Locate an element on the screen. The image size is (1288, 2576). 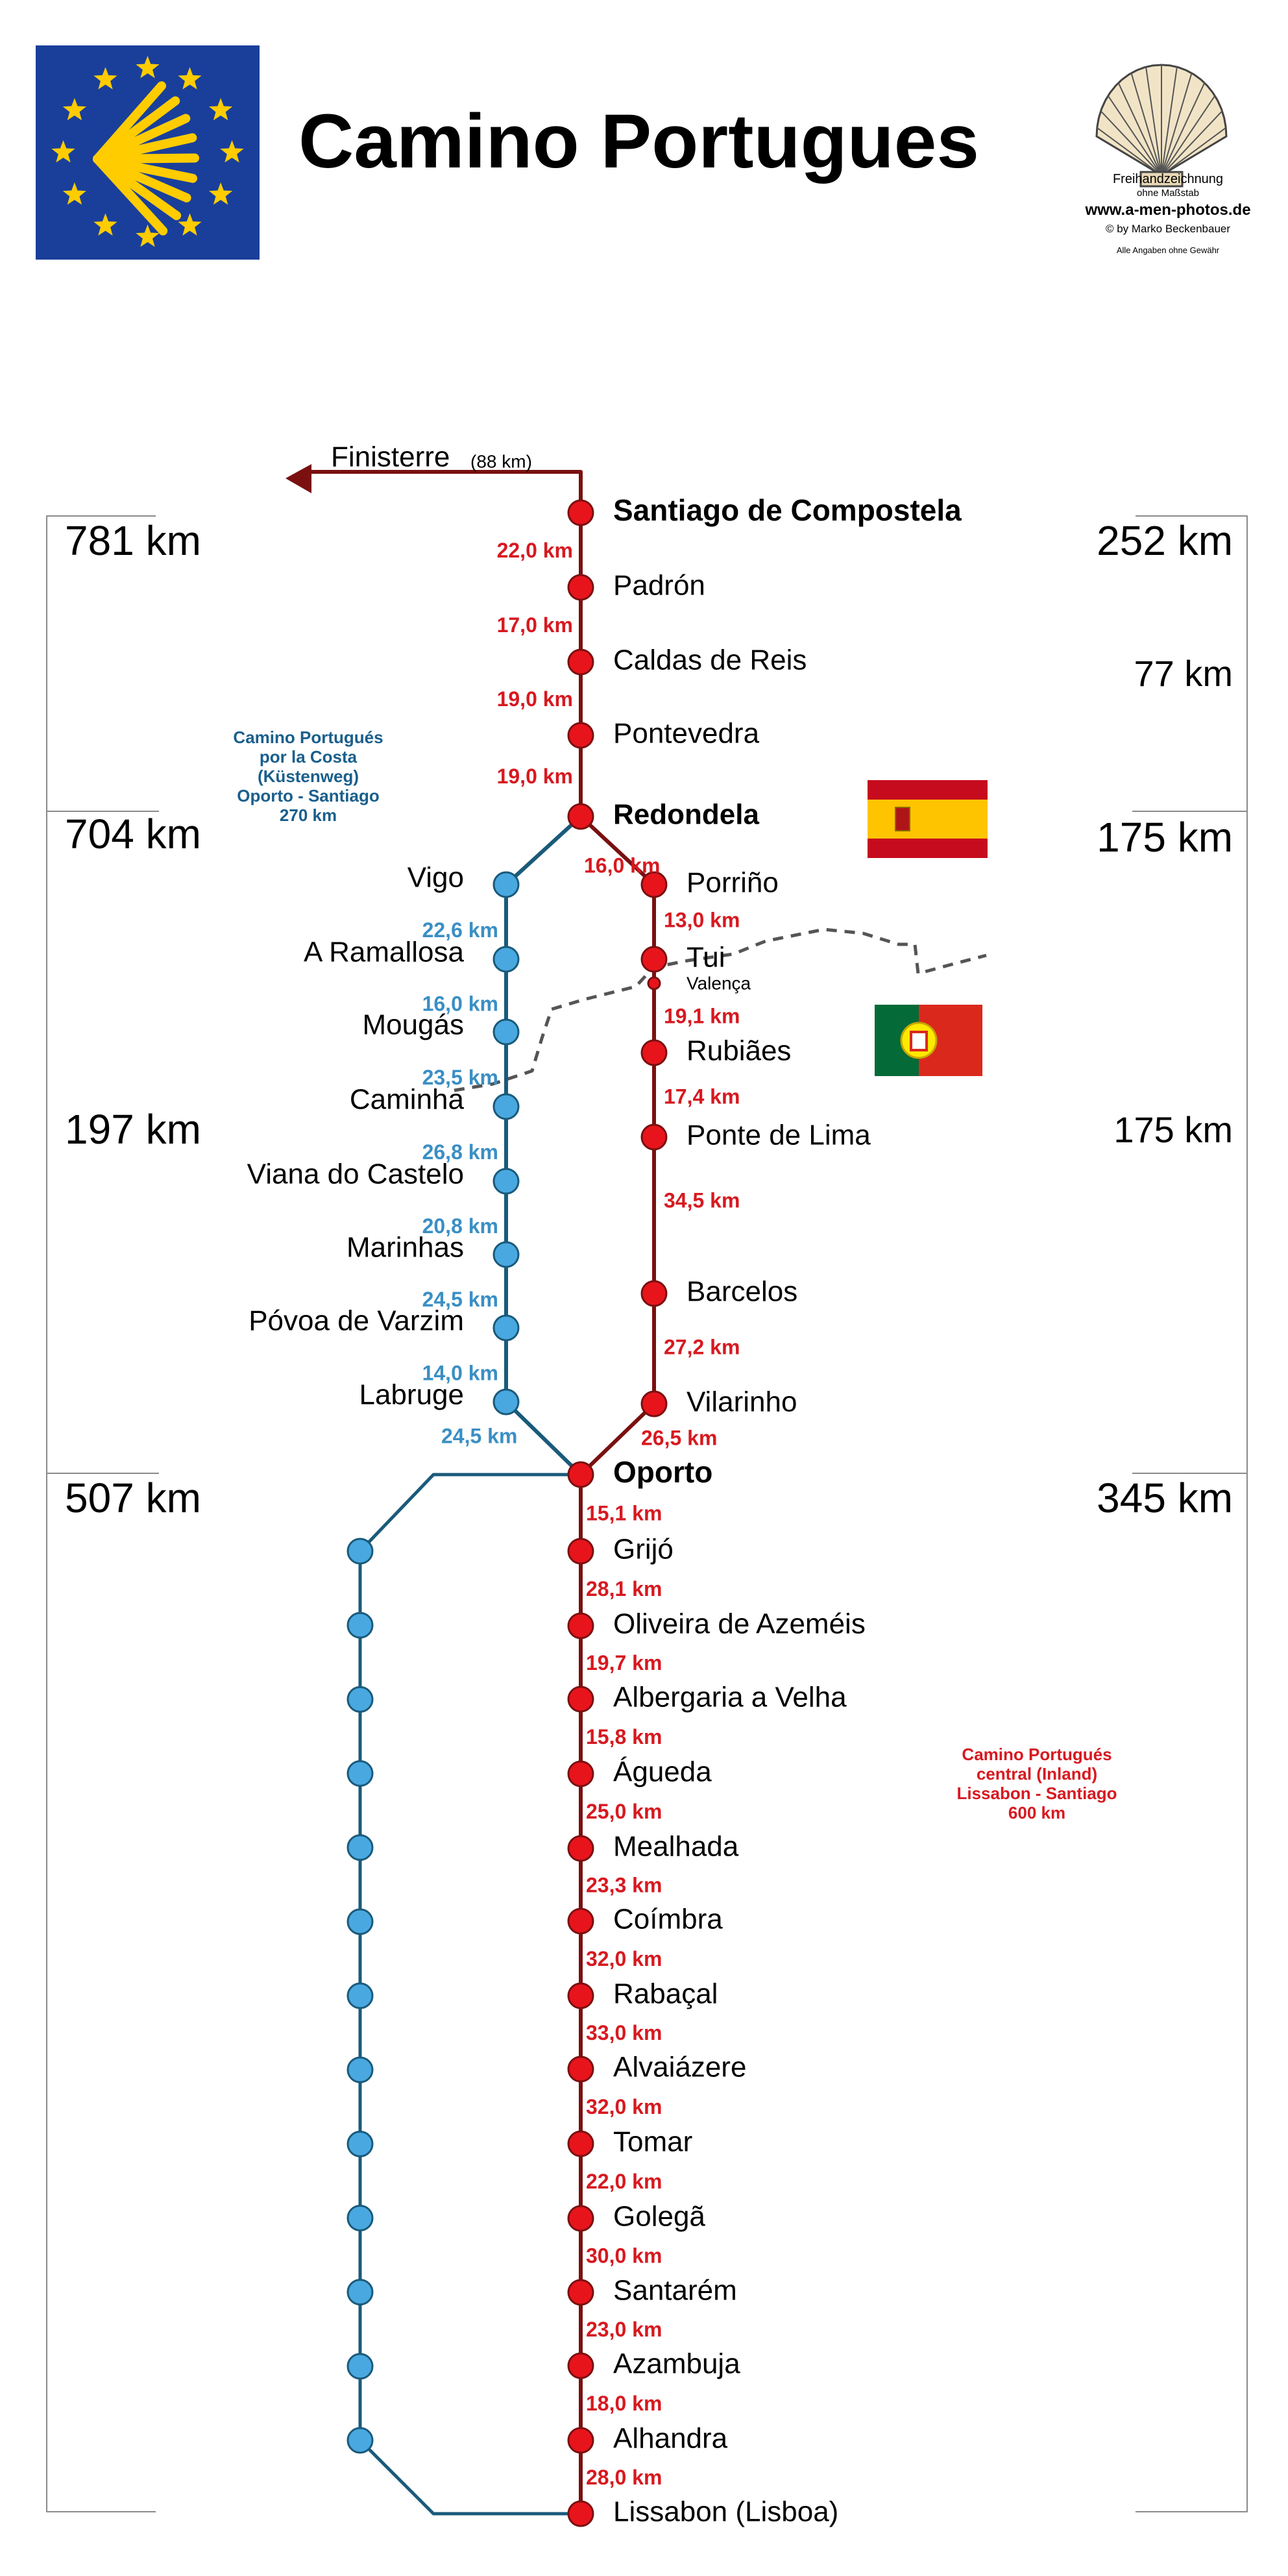
distance-label: 19,1 km is located at coordinates (702, 1015).